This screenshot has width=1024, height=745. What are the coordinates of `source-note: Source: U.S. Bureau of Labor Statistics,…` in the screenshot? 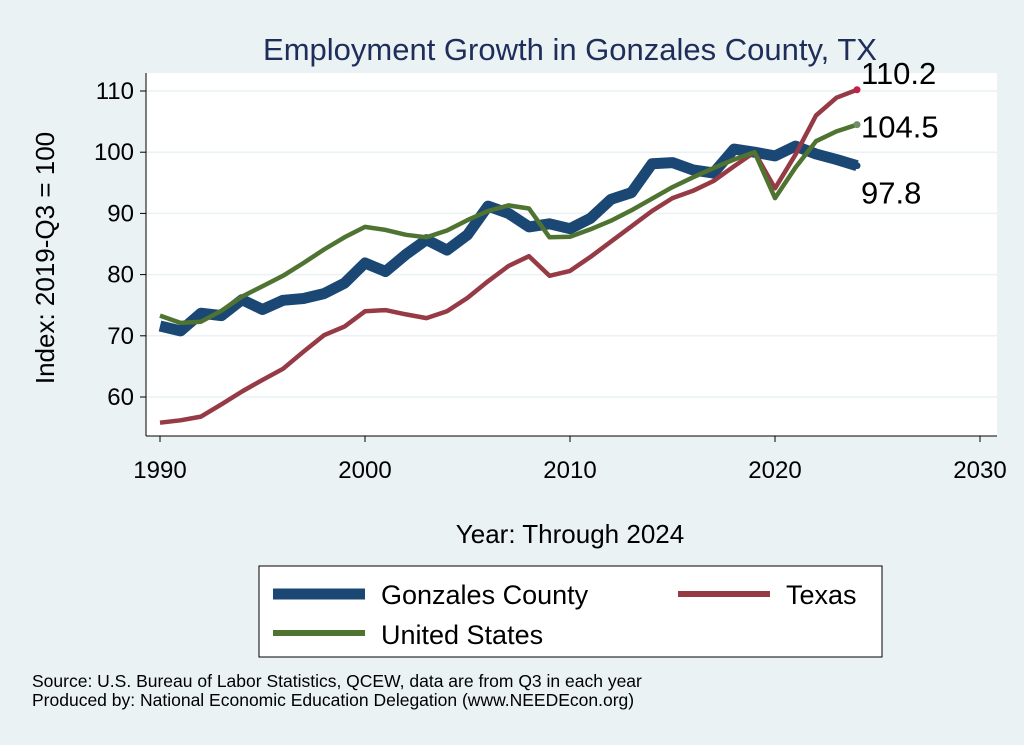 It's located at (337, 691).